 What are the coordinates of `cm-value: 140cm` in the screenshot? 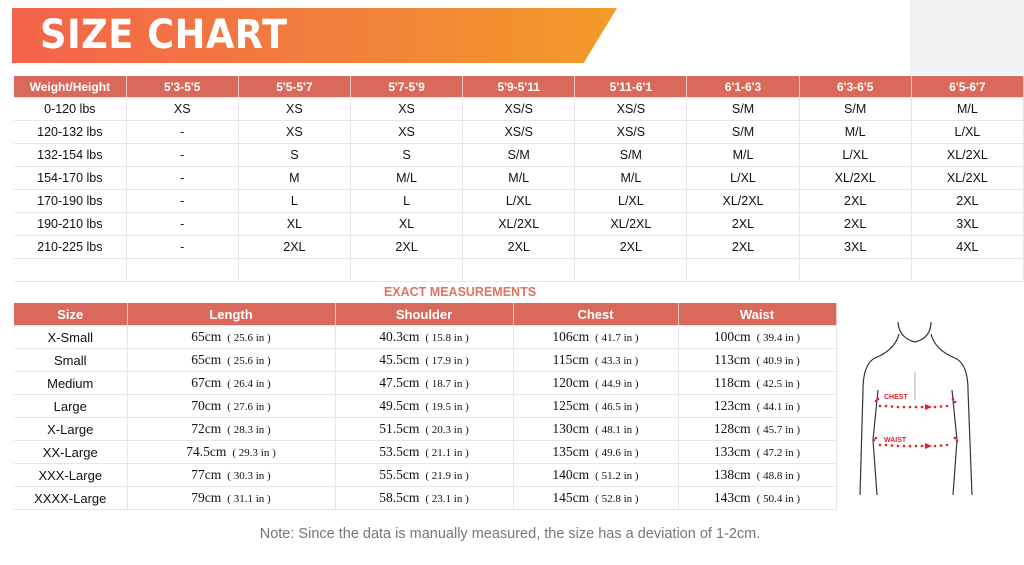 It's located at (571, 474).